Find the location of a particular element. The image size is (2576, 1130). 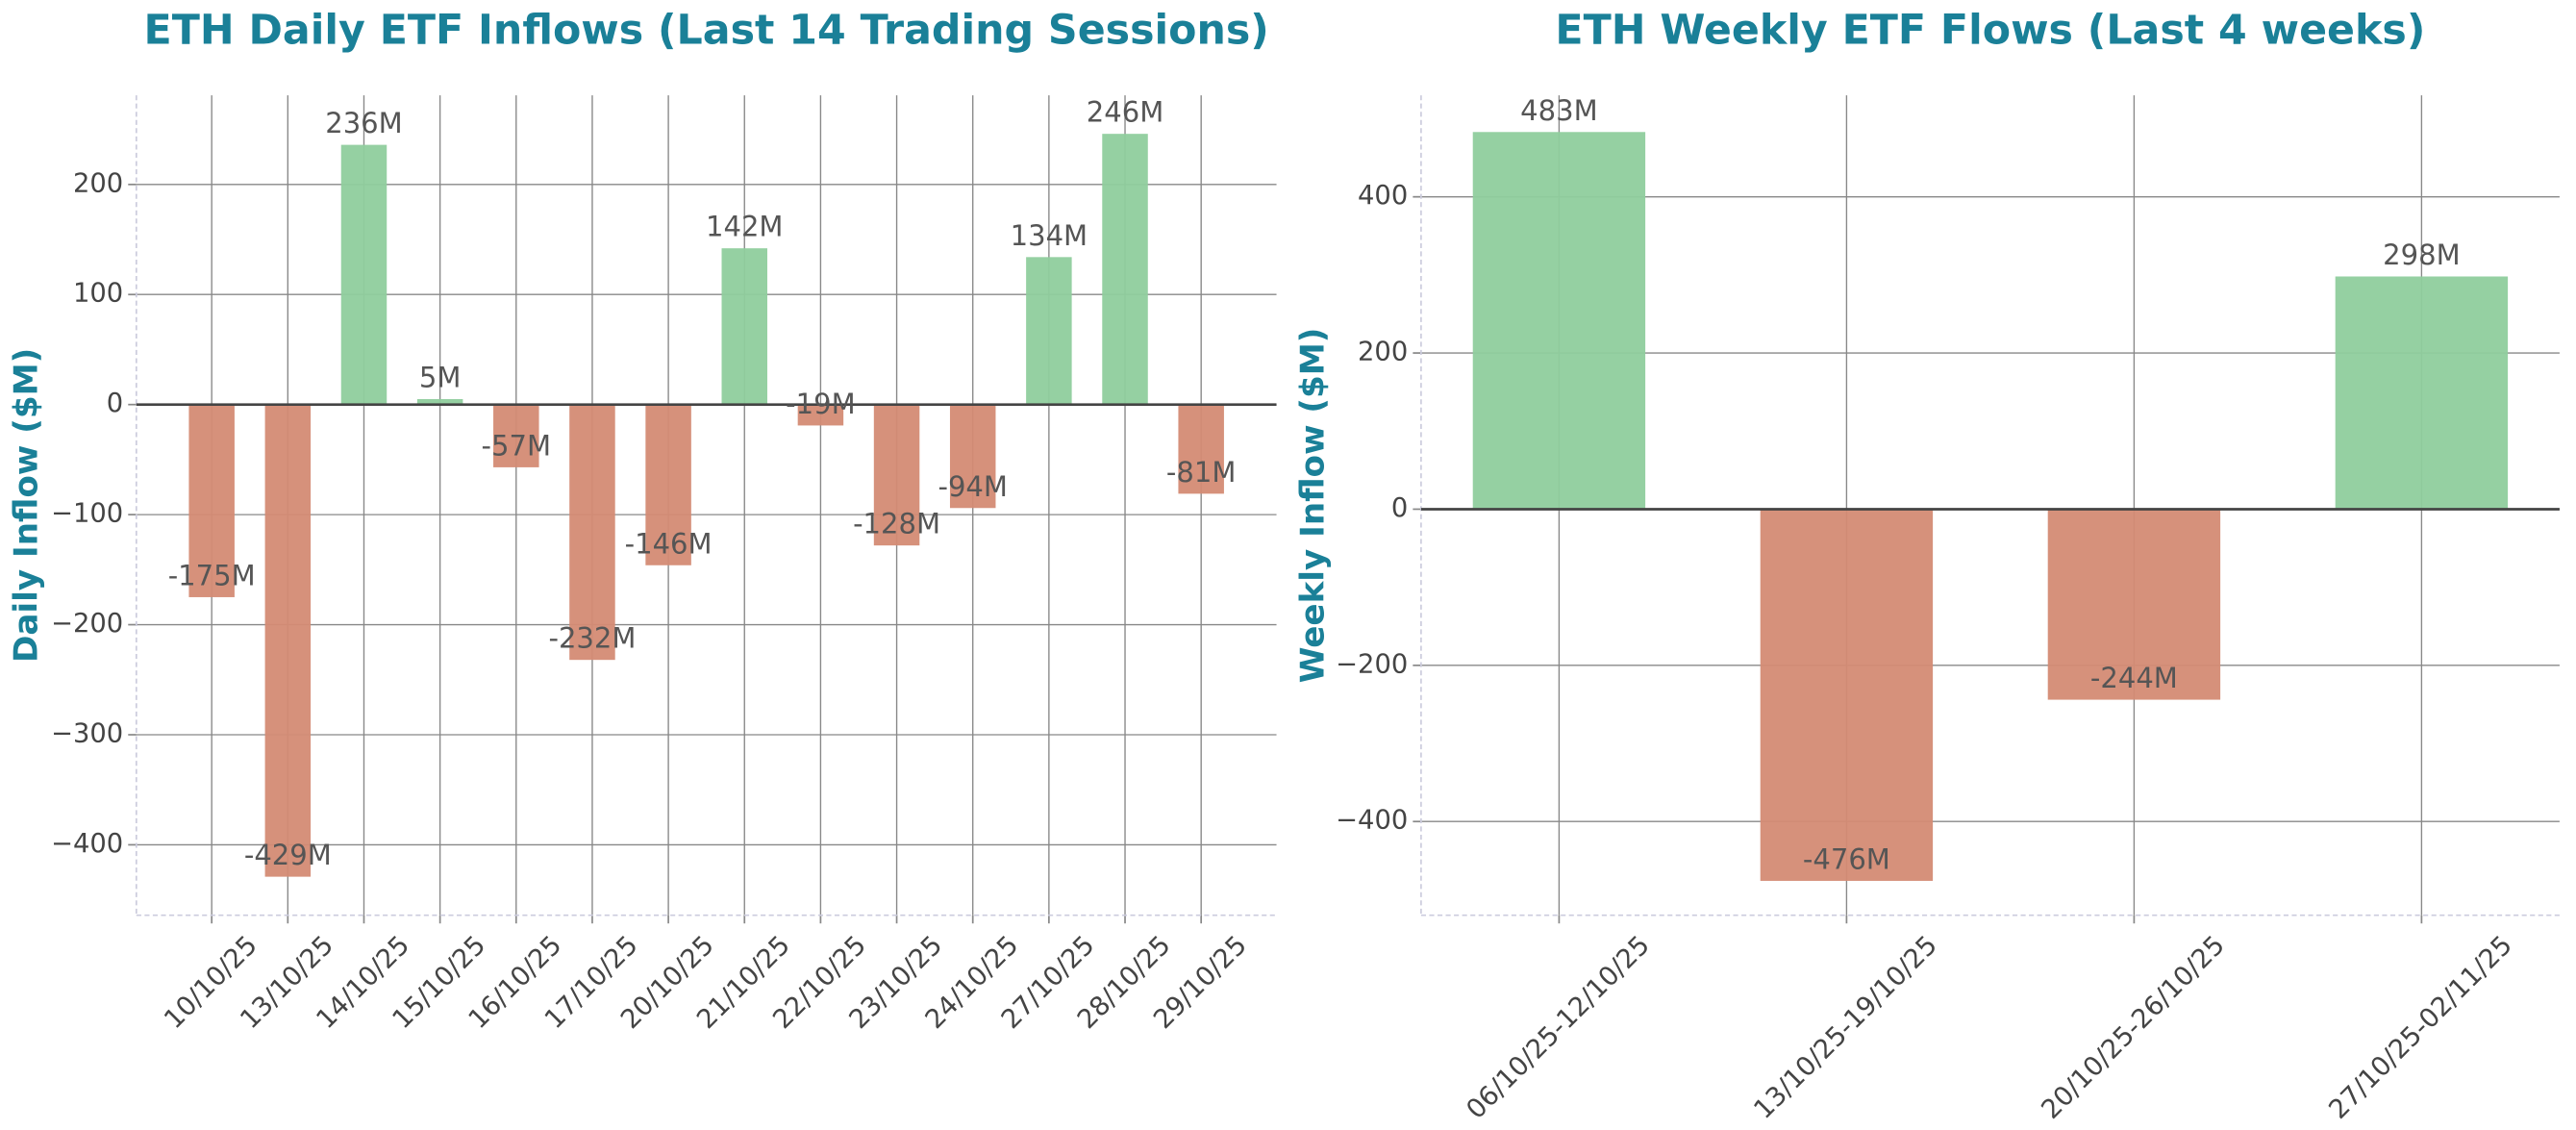

value-label: -429M is located at coordinates (288, 855).